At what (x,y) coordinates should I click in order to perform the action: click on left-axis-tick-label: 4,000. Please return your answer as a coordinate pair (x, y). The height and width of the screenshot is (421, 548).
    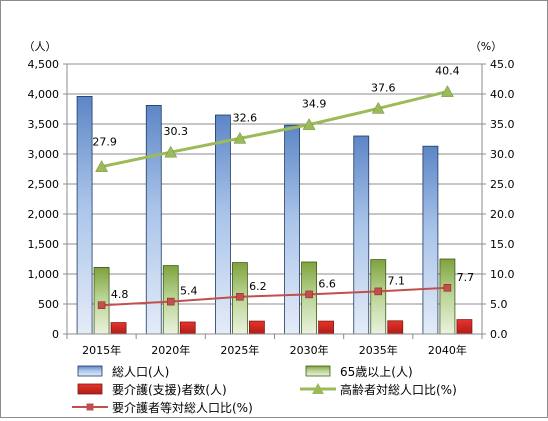
    Looking at the image, I should click on (44, 94).